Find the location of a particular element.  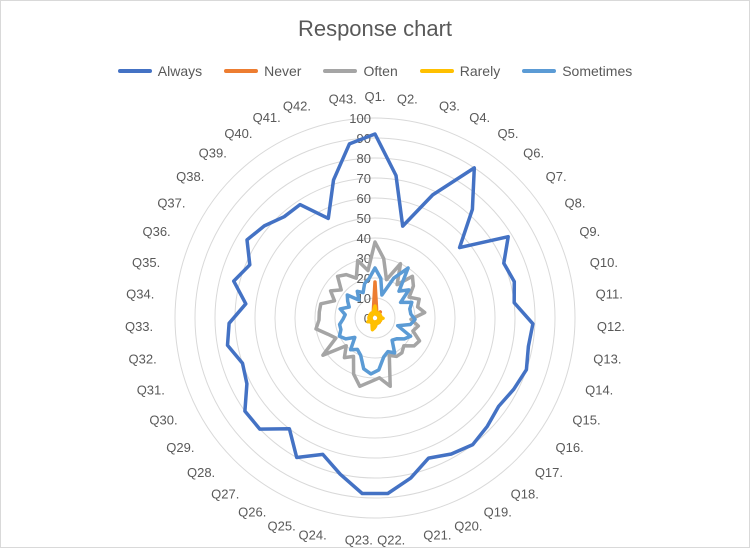

legend-swatch-rarely is located at coordinates (436, 71).